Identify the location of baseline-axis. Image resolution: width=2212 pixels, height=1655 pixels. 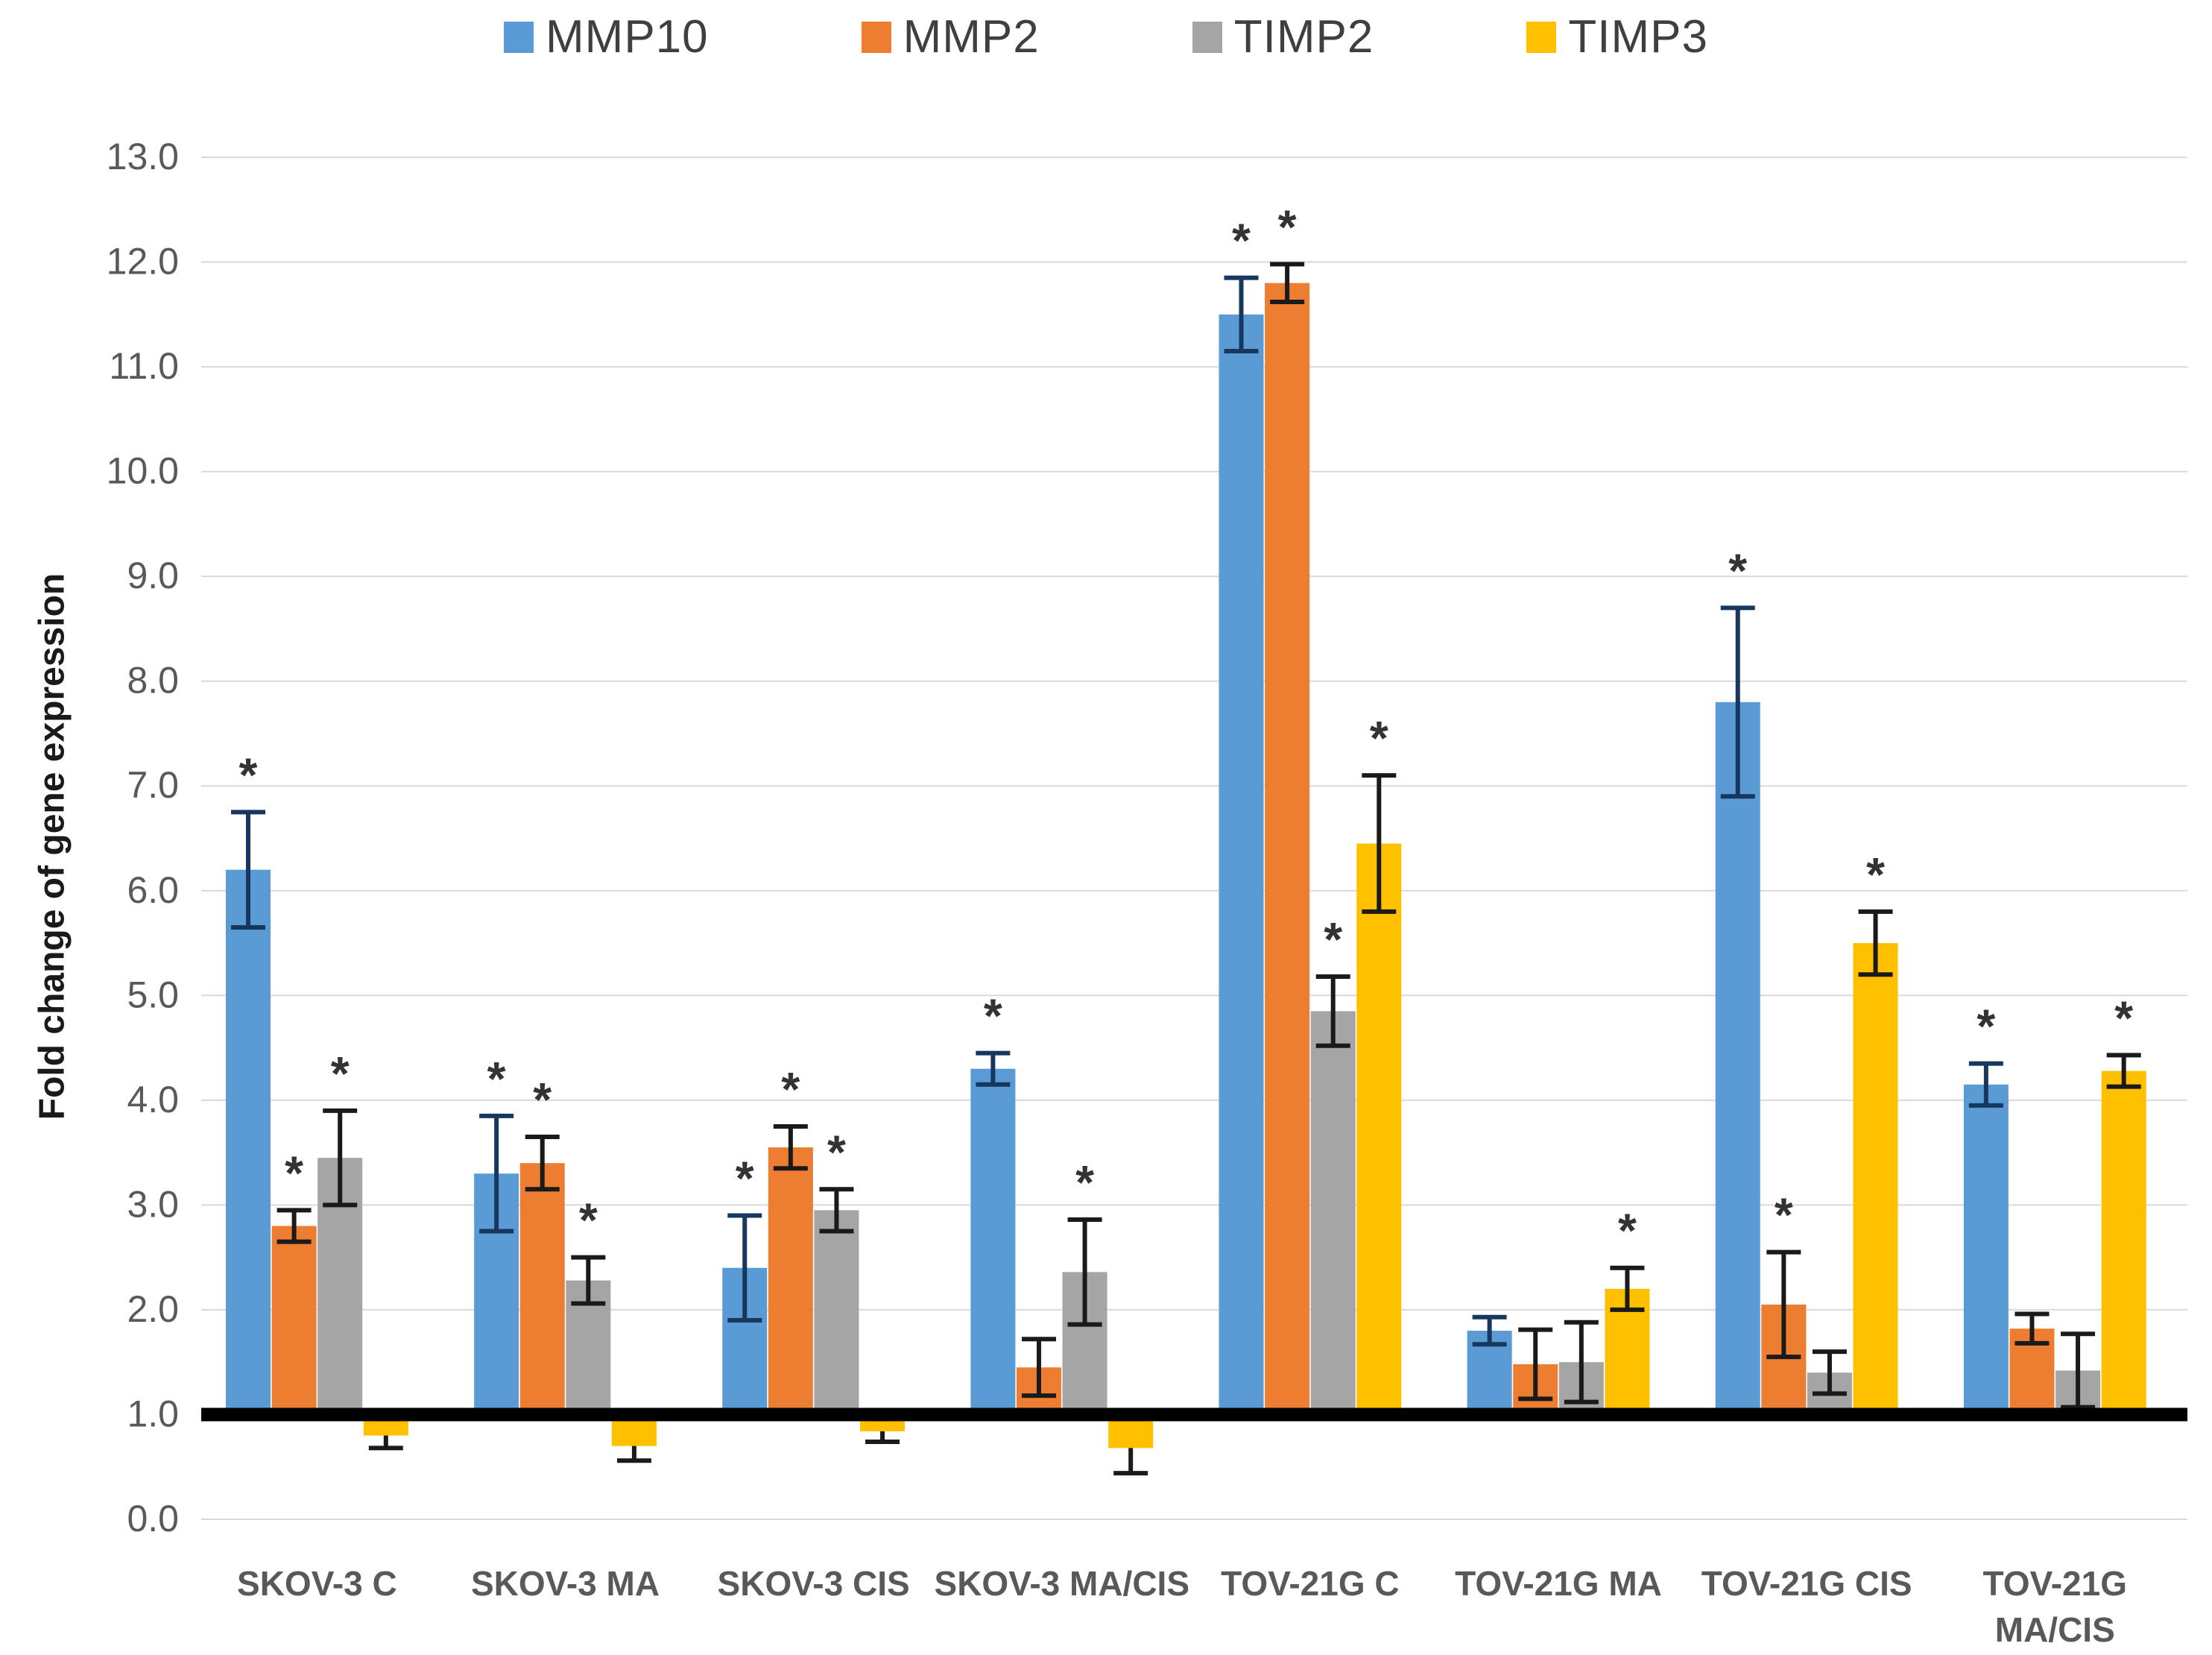
(1194, 1414).